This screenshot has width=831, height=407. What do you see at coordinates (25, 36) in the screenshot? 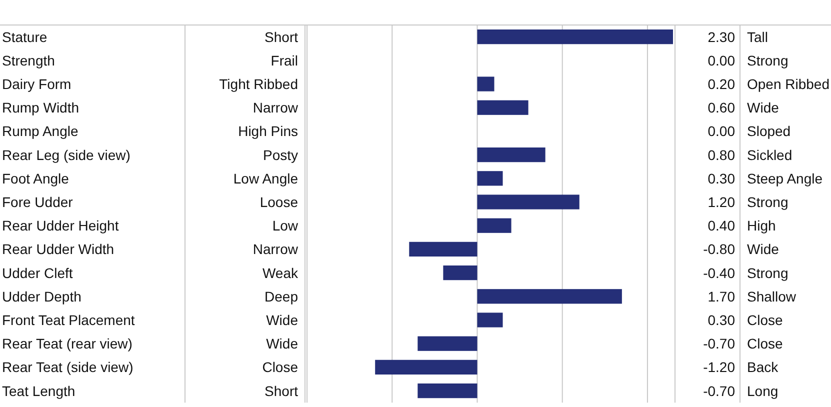
I see `y-tick-label: Stature` at bounding box center [25, 36].